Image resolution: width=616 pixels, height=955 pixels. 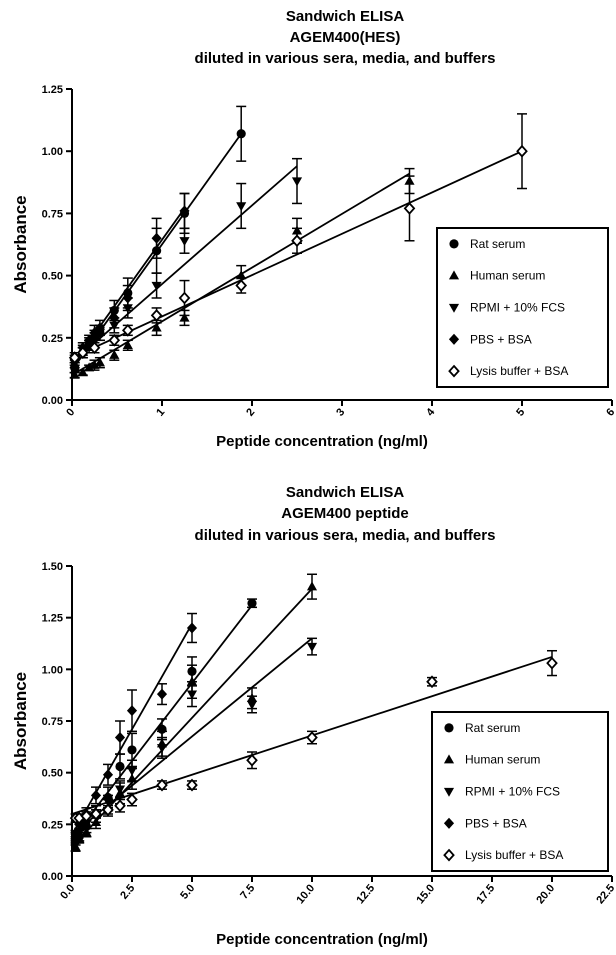 What do you see at coordinates (545, 894) in the screenshot?
I see `x-tick-label: 20.0` at bounding box center [545, 894].